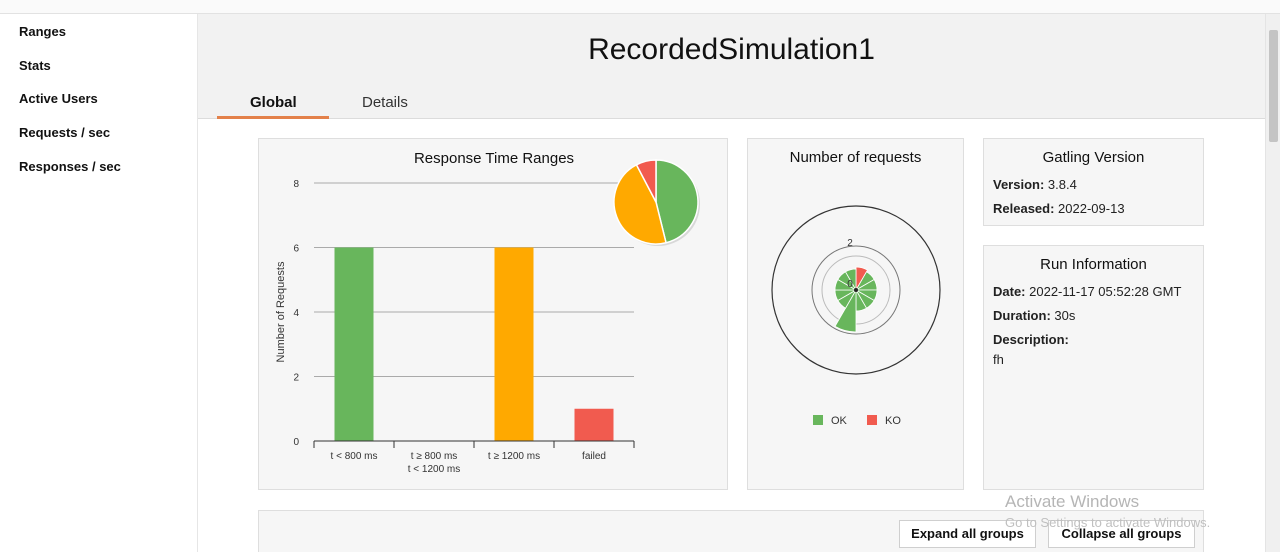 The height and width of the screenshot is (552, 1280). What do you see at coordinates (818, 420) in the screenshot?
I see `legend-ok-swatch` at bounding box center [818, 420].